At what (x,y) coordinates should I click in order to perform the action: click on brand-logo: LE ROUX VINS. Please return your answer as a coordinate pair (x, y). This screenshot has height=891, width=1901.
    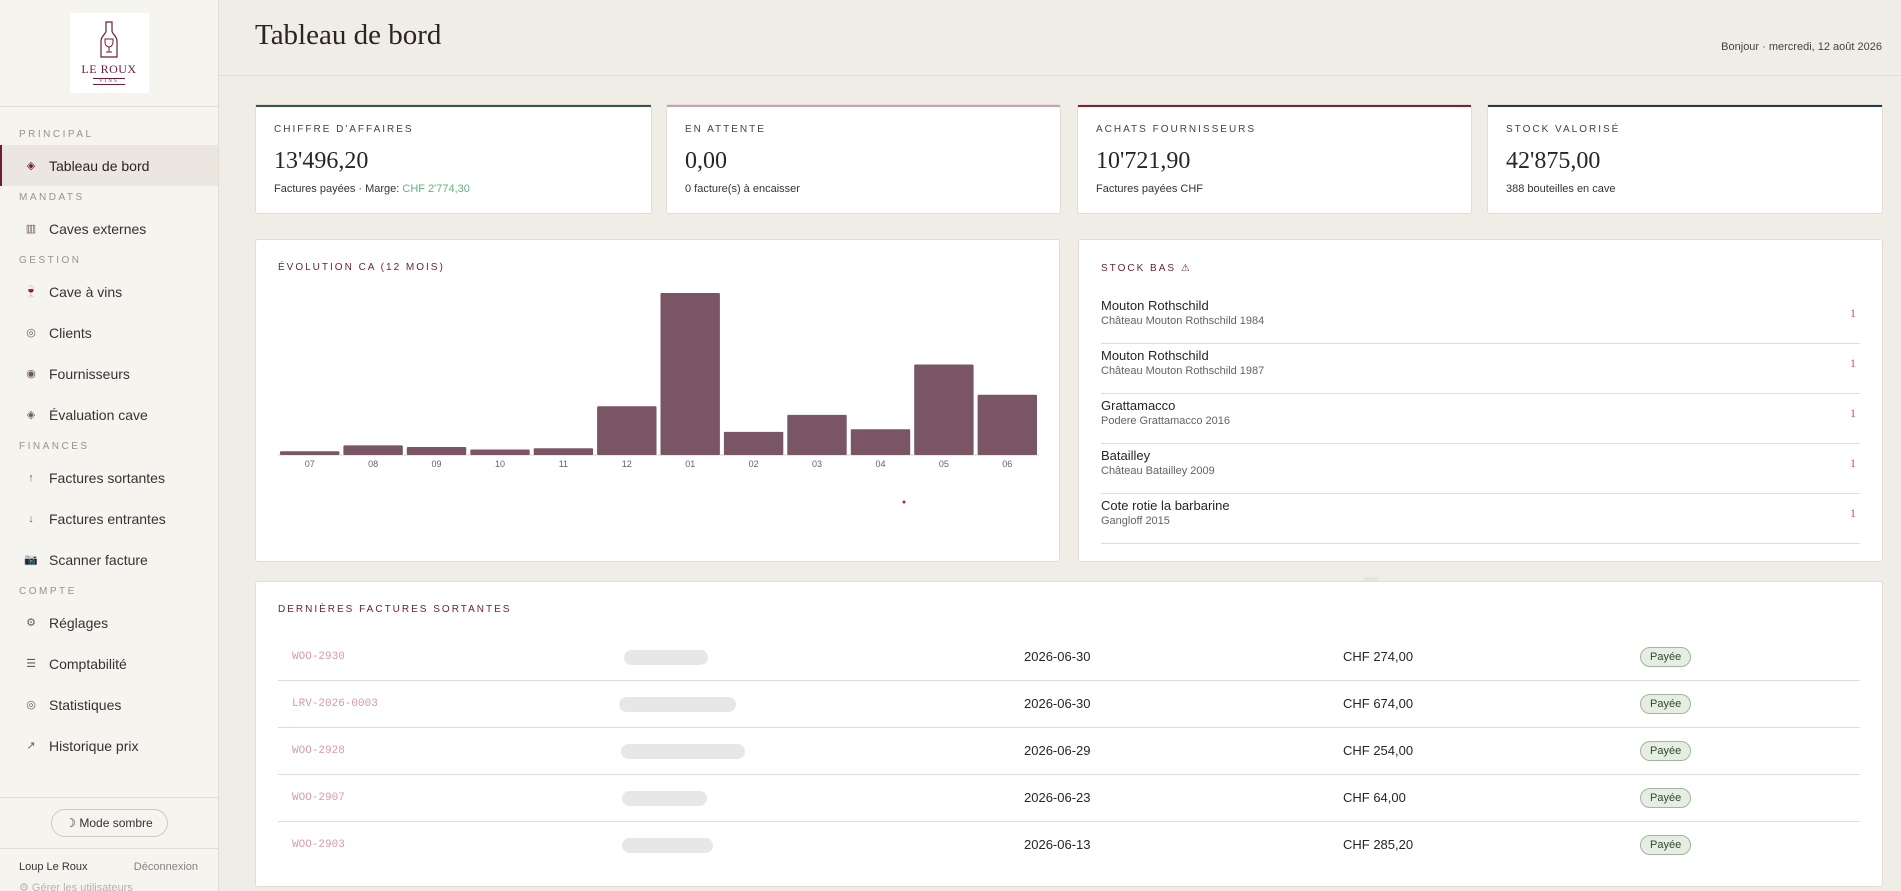
    Looking at the image, I should click on (109, 53).